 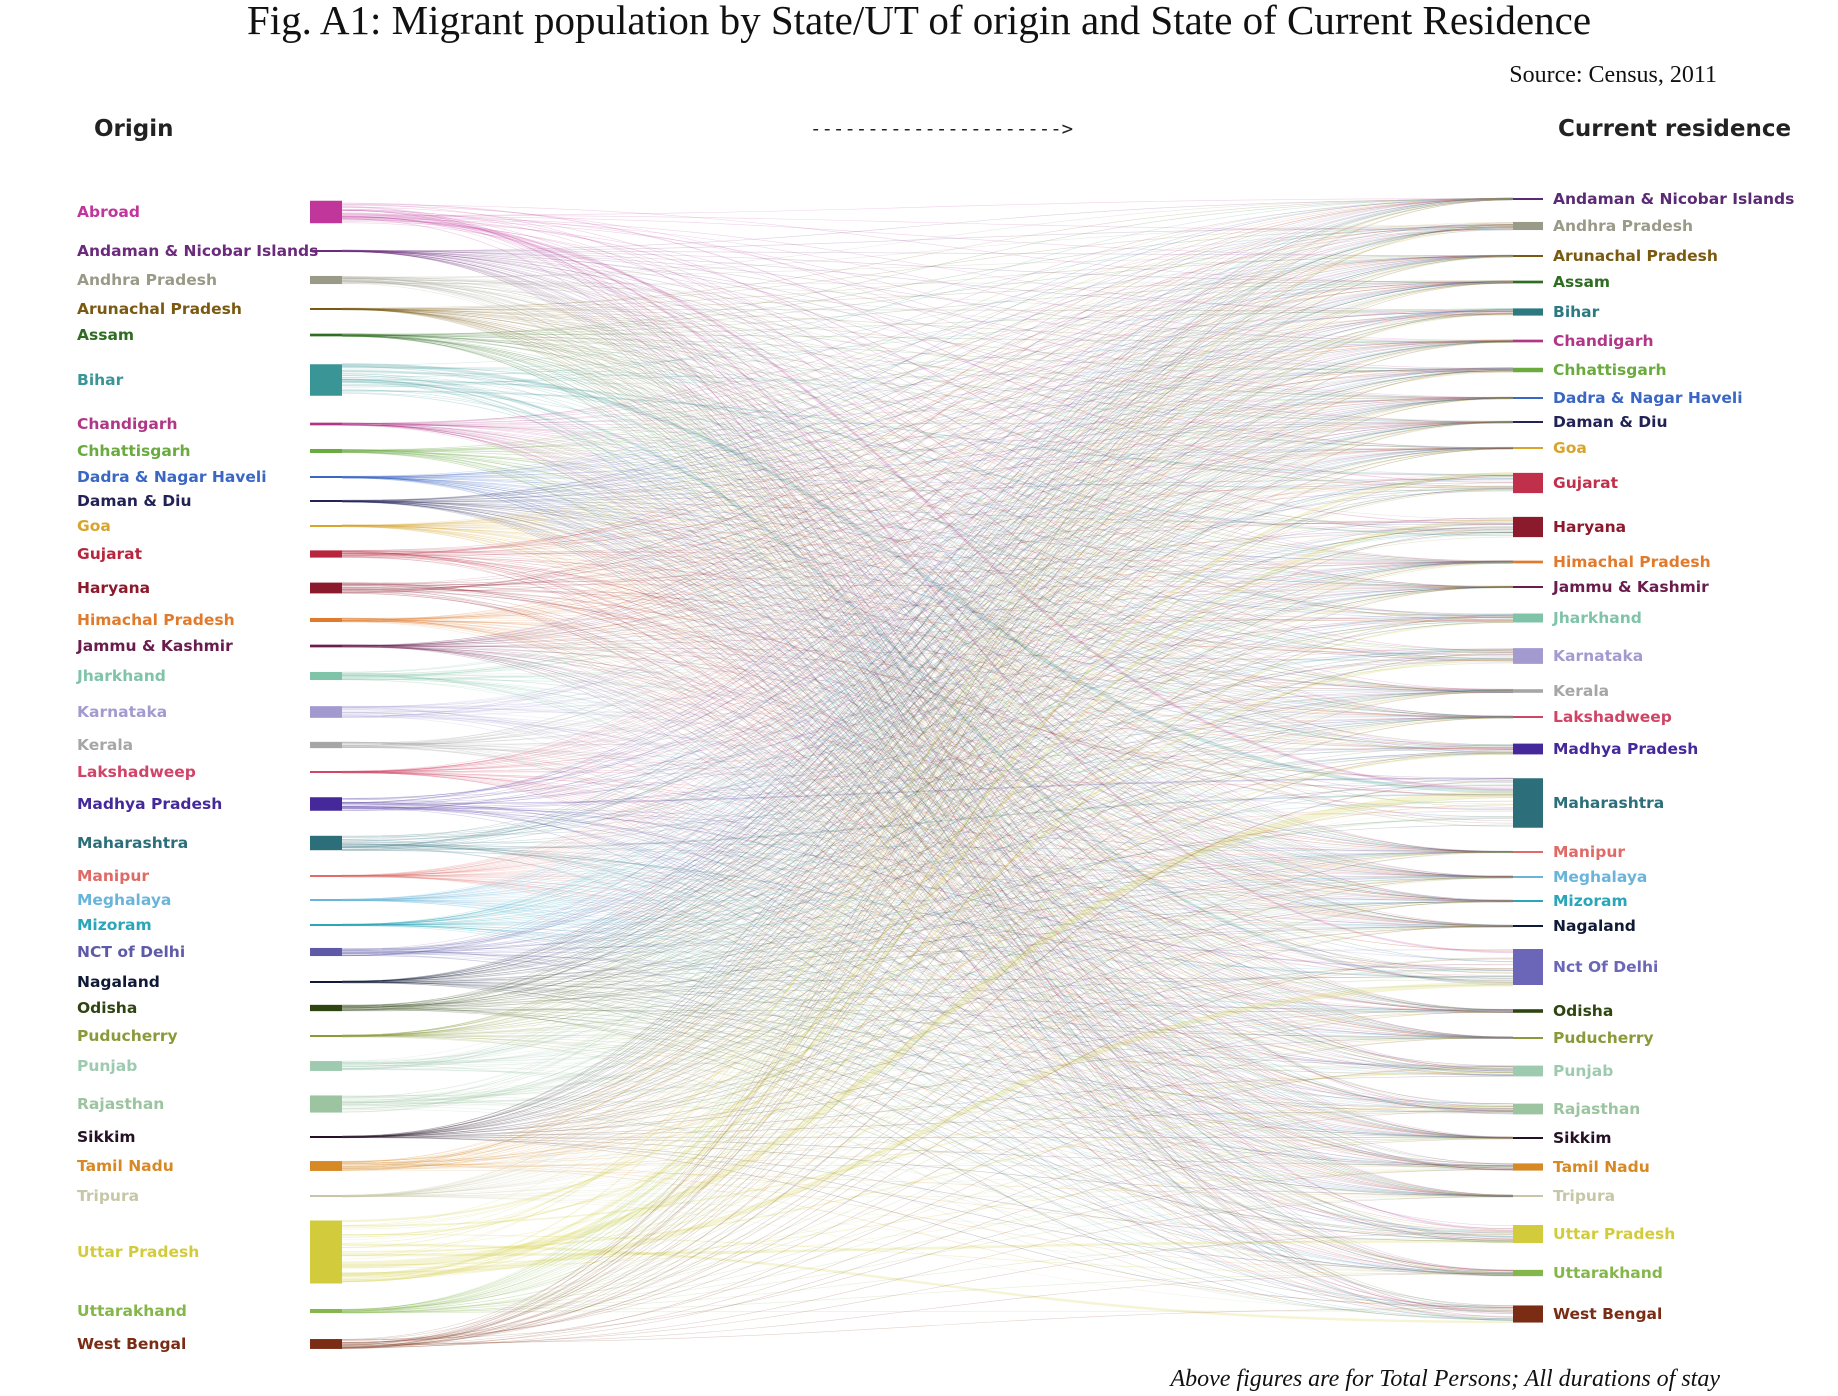 What do you see at coordinates (134, 129) in the screenshot?
I see `origin-header: Origin` at bounding box center [134, 129].